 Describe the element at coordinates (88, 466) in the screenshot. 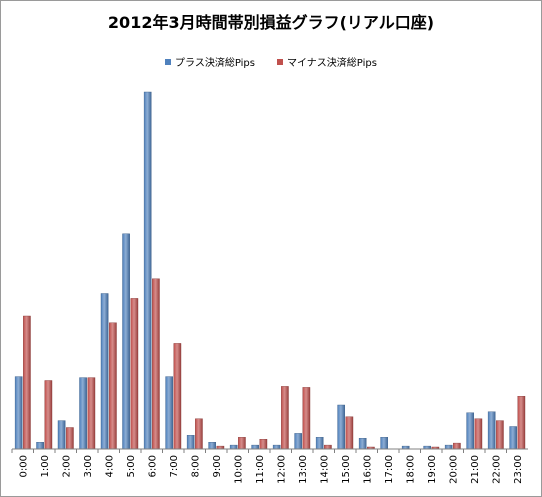

I see `x-tick-label-3:00: 3:00` at that location.